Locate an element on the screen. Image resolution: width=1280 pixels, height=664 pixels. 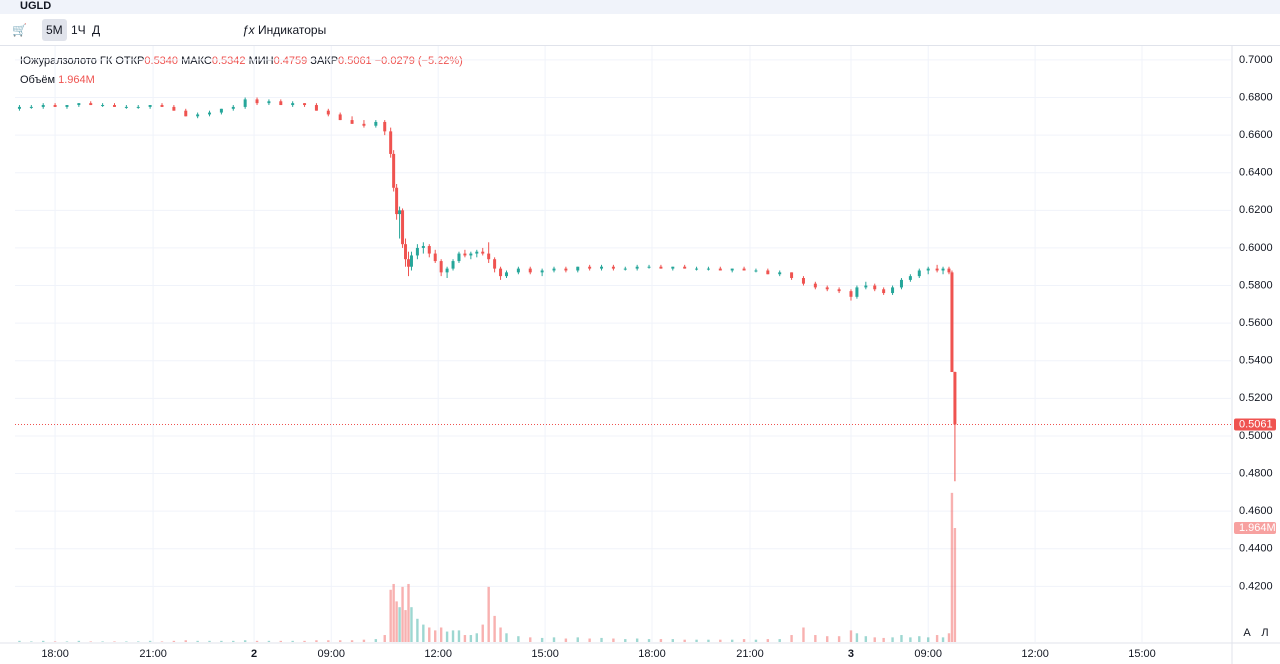
fx-icon: ƒx is located at coordinates (248, 30).